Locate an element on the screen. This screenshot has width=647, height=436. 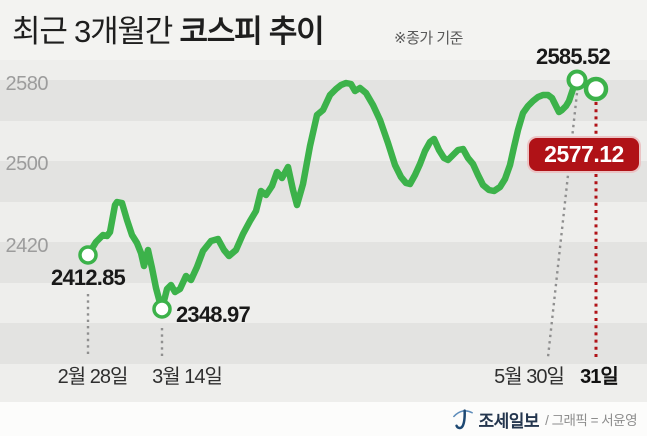
y-axis-tick-2420: 2420 is located at coordinates (27, 246).